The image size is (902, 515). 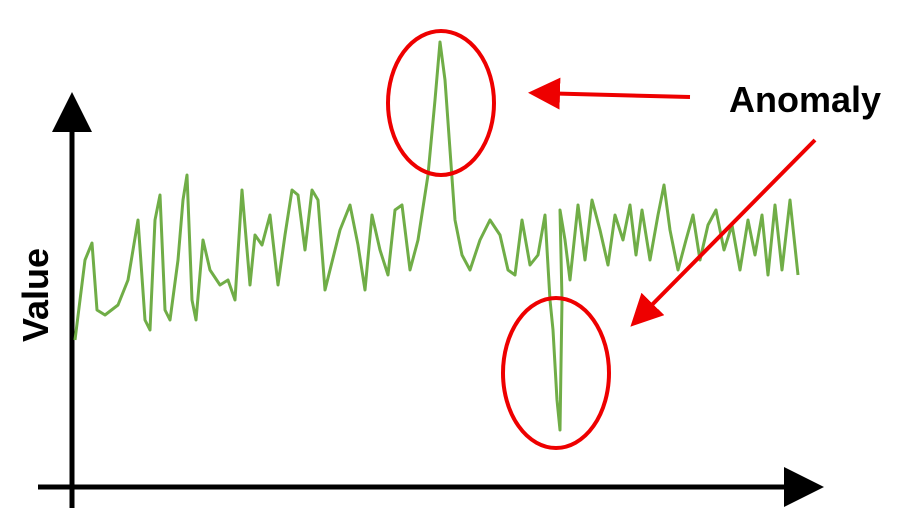 What do you see at coordinates (35, 295) in the screenshot?
I see `axis-label: Value` at bounding box center [35, 295].